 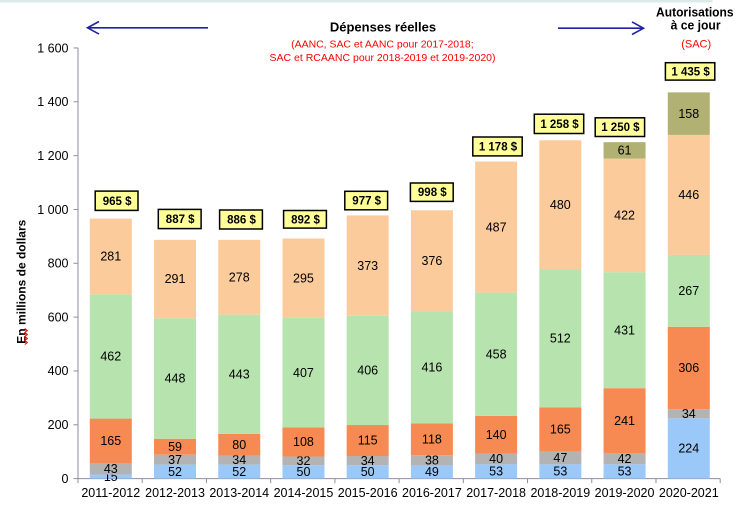 What do you see at coordinates (432, 193) in the screenshot?
I see `svg-text: 998 $` at bounding box center [432, 193].